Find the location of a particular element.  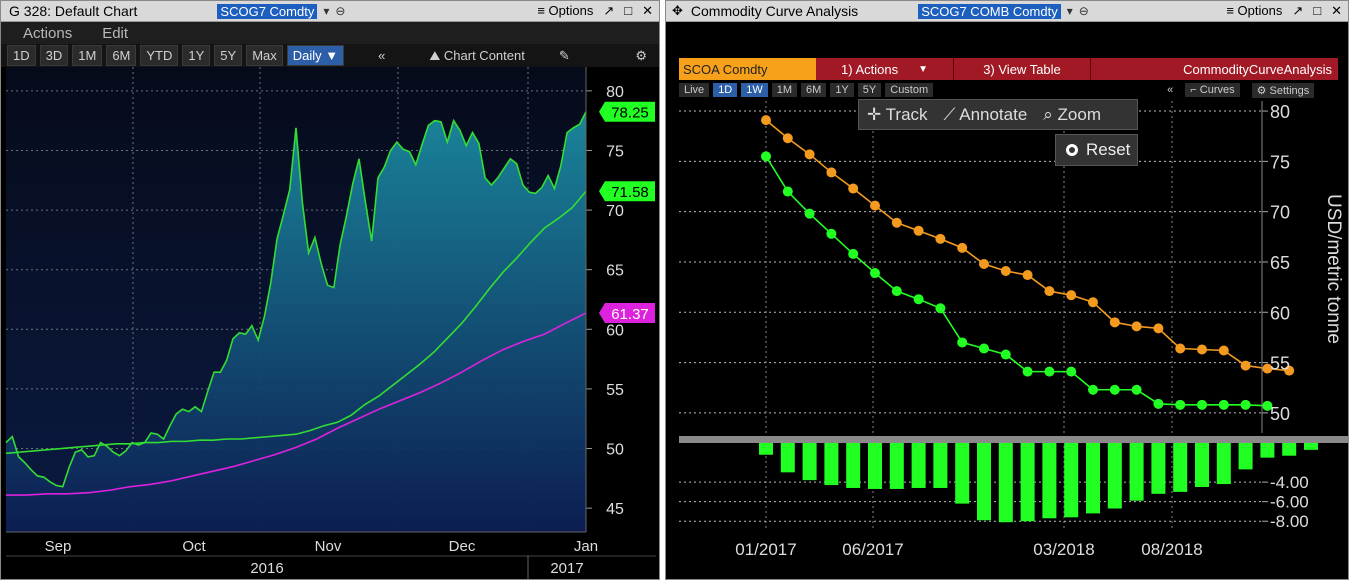

move-icon: ✥ is located at coordinates (677, 10).